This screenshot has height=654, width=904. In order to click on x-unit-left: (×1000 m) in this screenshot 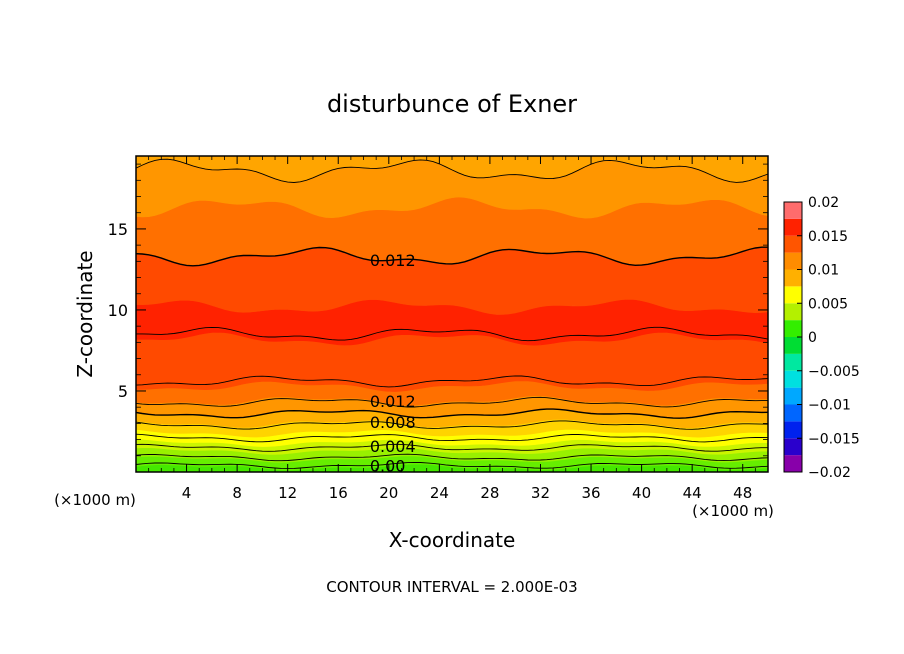, I will do `click(95, 500)`.